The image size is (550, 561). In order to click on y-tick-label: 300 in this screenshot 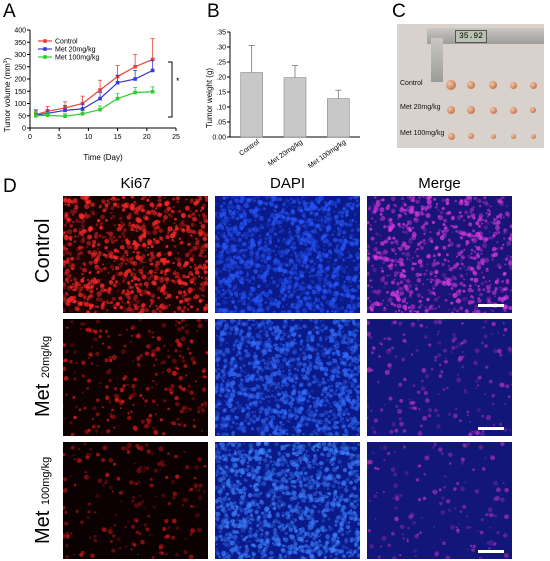, I will do `click(20, 55)`.